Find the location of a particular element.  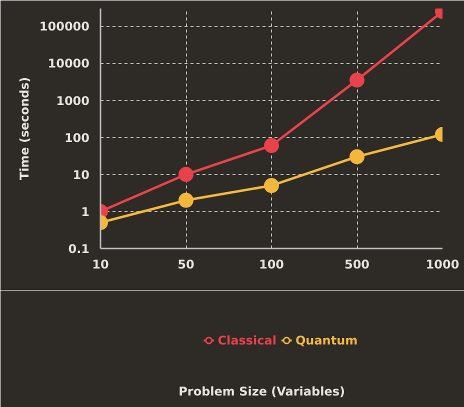

x-tick-label: 10 is located at coordinates (100, 265).